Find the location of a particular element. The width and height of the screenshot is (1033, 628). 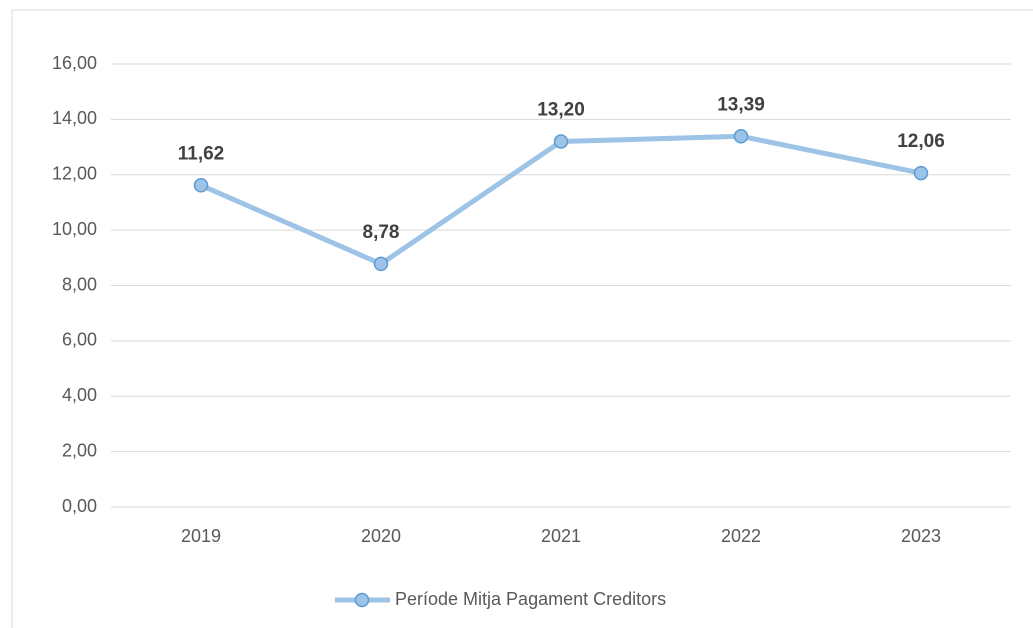

x-tick-label: 2020 is located at coordinates (381, 536).